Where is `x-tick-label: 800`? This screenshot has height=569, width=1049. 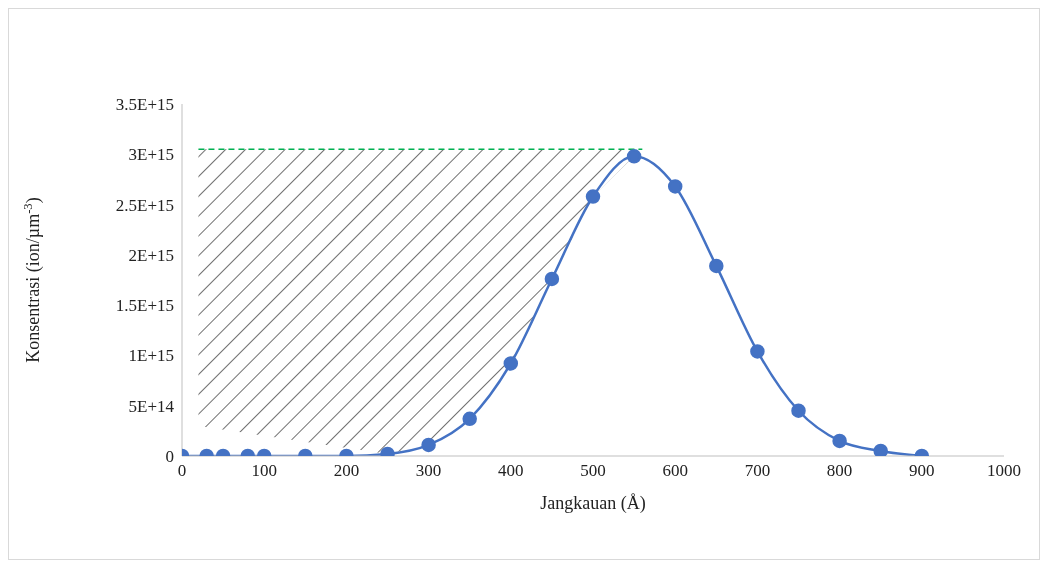
x-tick-label: 800 is located at coordinates (839, 471).